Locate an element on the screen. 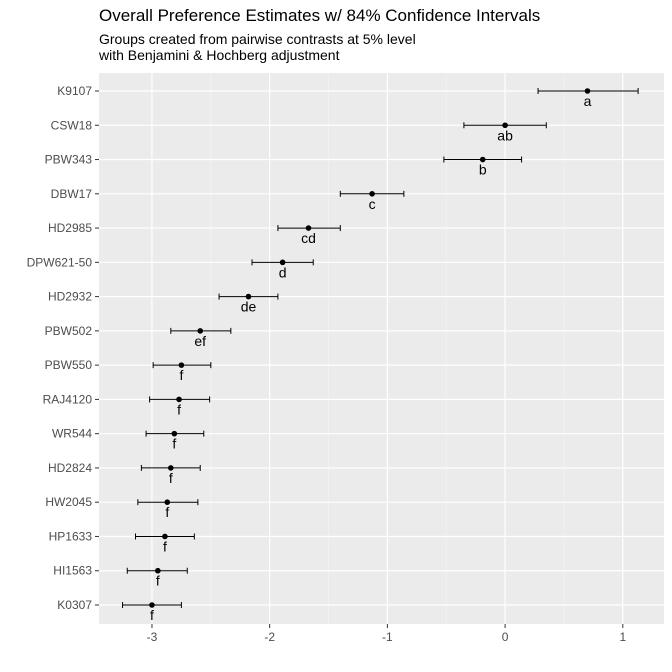 Image resolution: width=672 pixels, height=672 pixels. y-tick-label: RAJ4120 is located at coordinates (68, 399).